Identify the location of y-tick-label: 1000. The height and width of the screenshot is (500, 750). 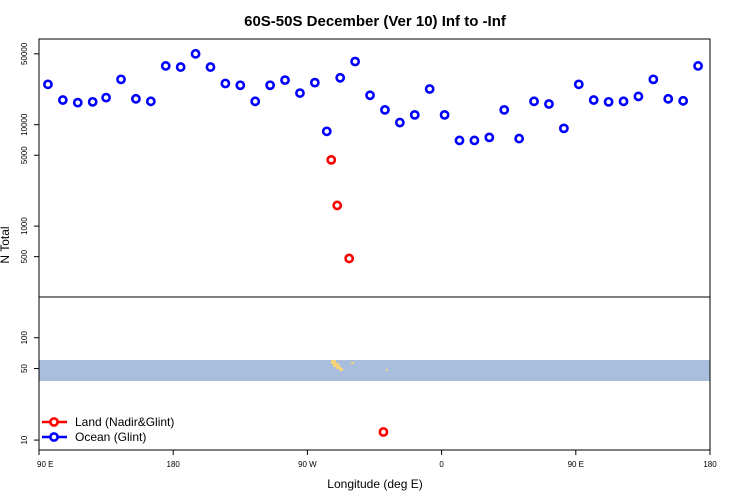
(24, 226).